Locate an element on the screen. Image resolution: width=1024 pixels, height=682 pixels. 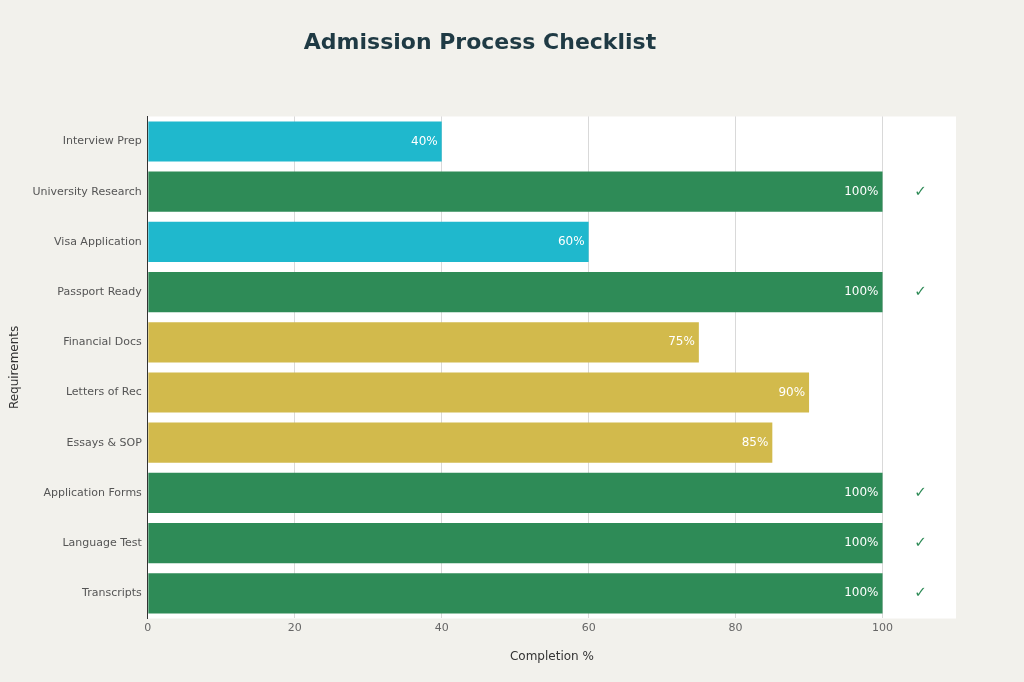
x-tick-label: 0 is located at coordinates (148, 627).